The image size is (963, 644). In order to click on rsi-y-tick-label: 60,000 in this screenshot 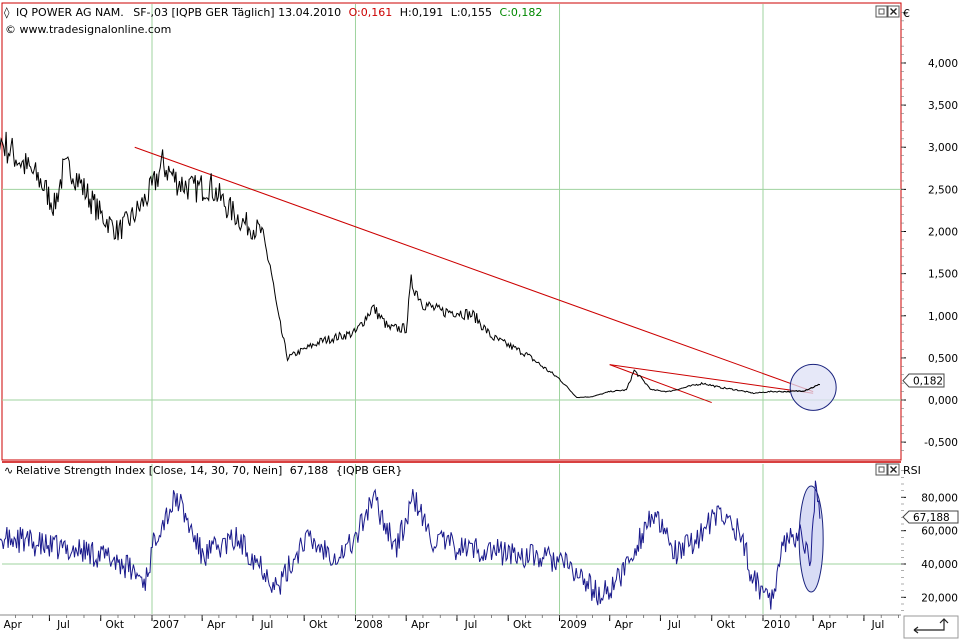, I will do `click(939, 532)`.